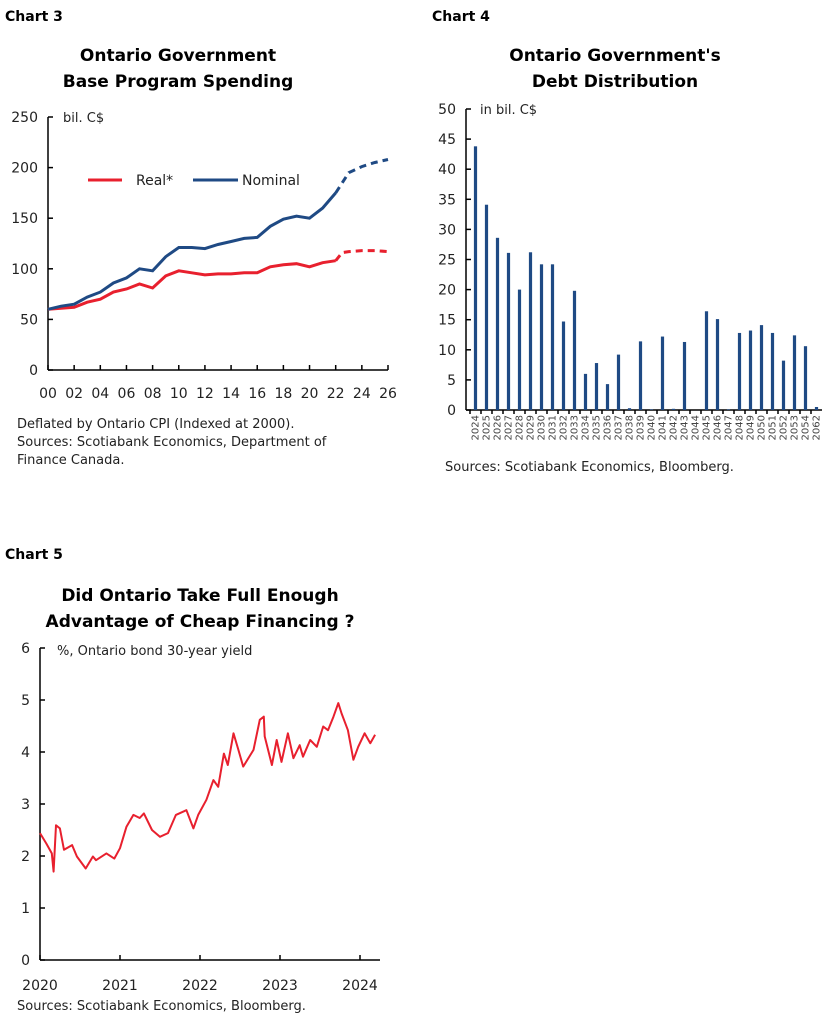  I want to click on chart-4-y-tick-label: 0, so click(451, 411).